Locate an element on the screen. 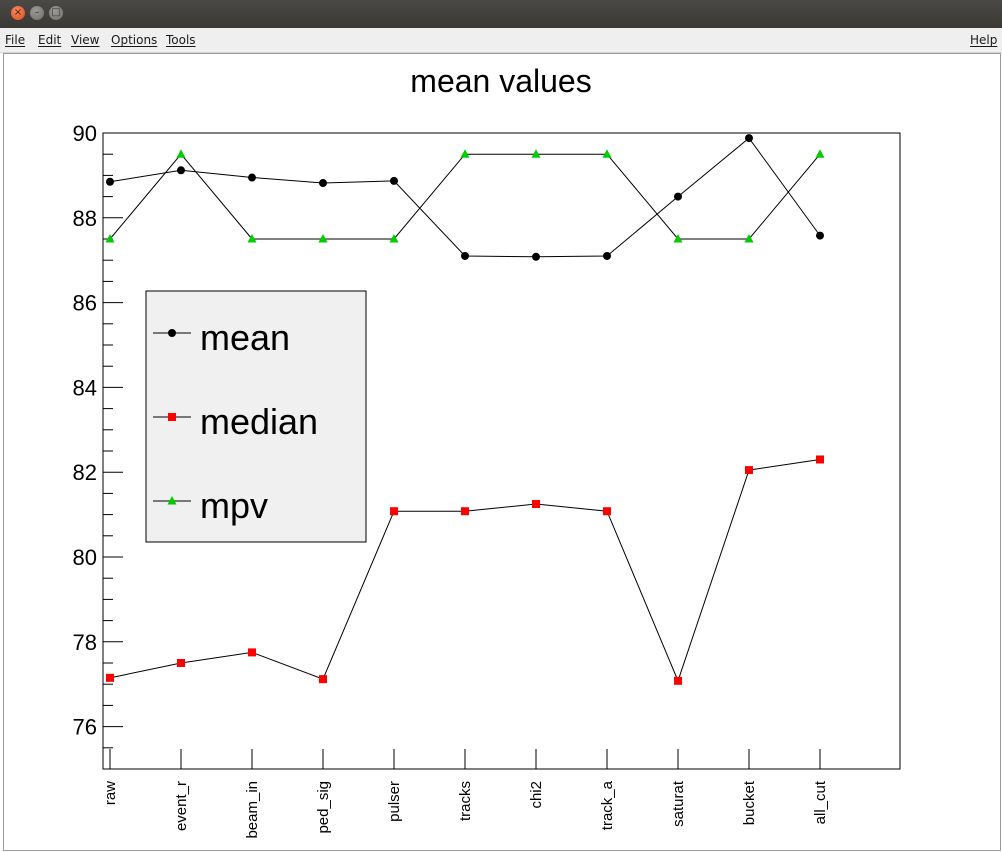  minimize-icon: – is located at coordinates (37, 13).